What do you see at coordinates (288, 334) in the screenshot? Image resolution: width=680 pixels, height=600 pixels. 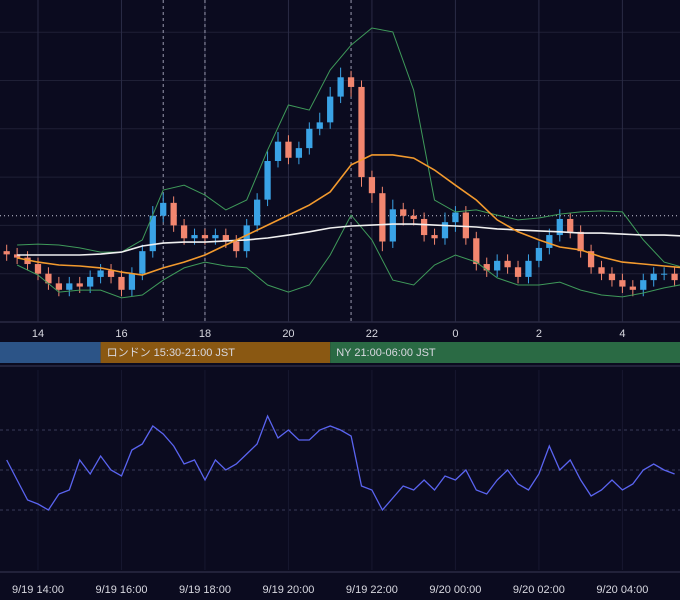 I see `x-tick-label: 20` at bounding box center [288, 334].